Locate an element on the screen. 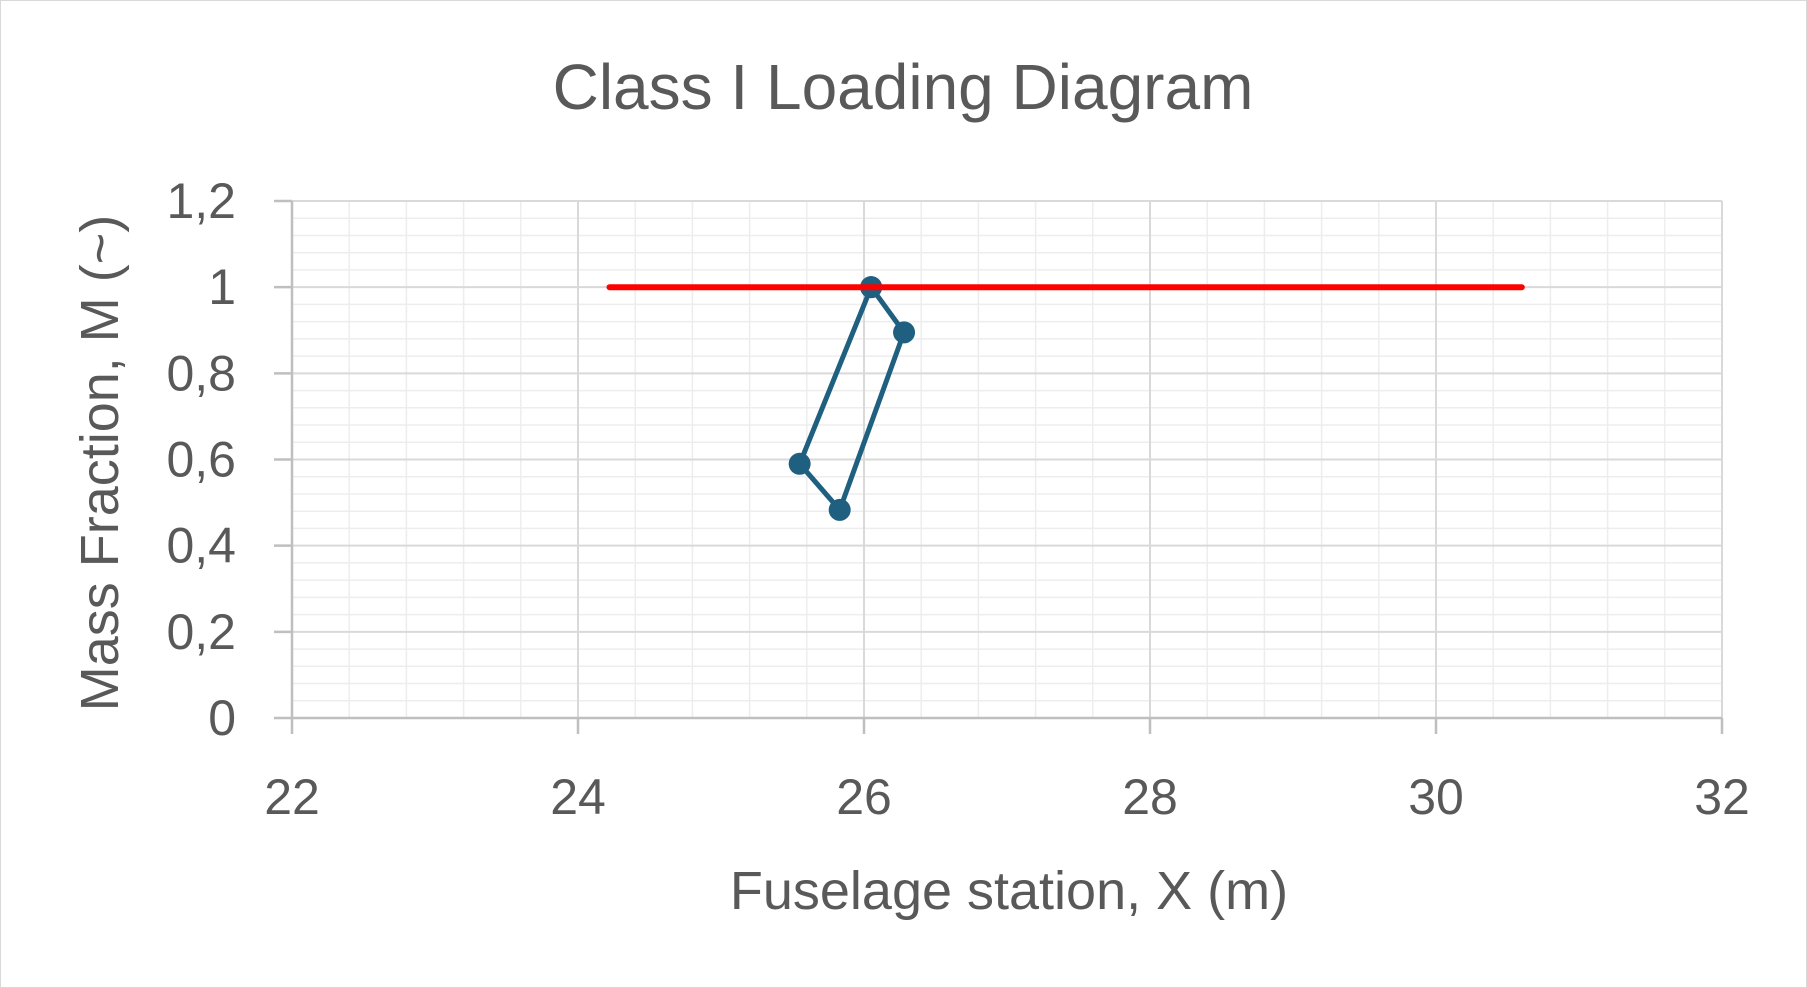 The width and height of the screenshot is (1807, 988). series is located at coordinates (1065, 398).